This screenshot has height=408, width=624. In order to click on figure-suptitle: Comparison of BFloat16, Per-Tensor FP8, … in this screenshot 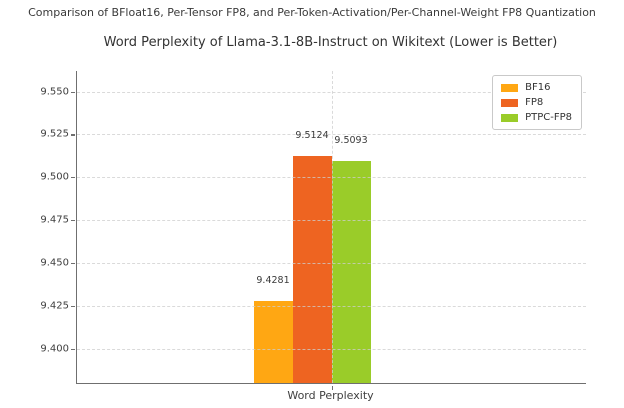, I will do `click(312, 12)`.